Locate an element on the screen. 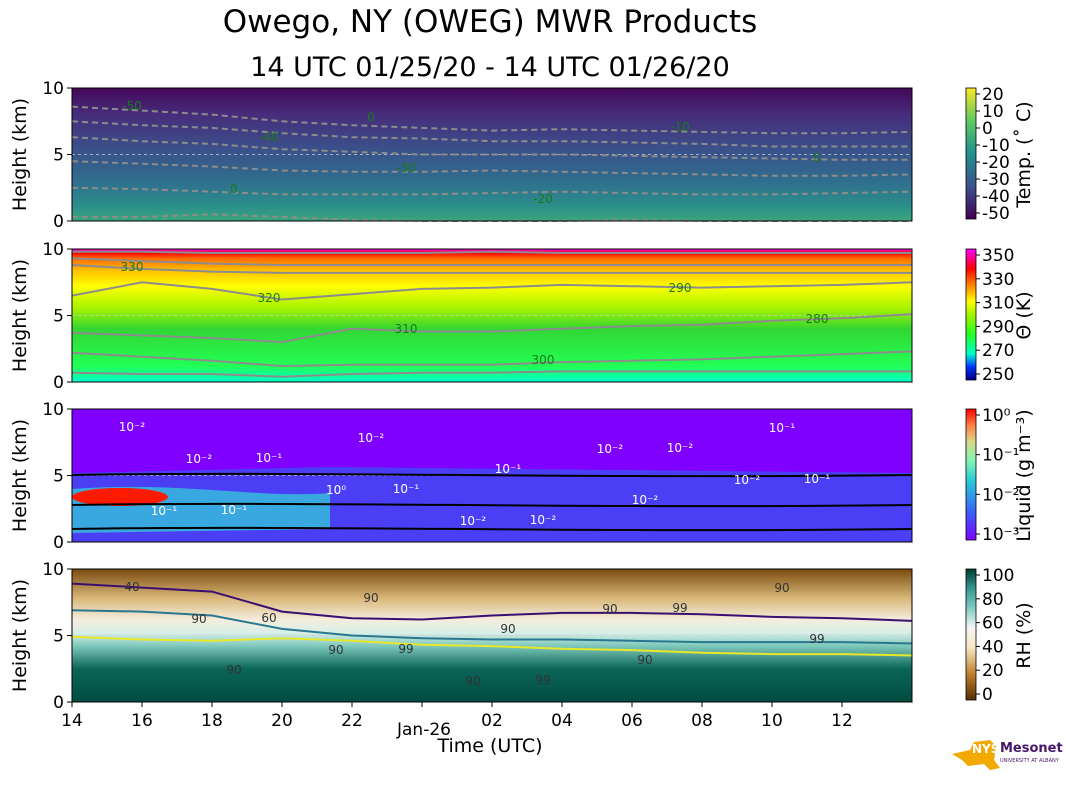 The height and width of the screenshot is (806, 1066). nys-mesonet-logo: NYS Mesonet UNIVERSITY AT ALBANY is located at coordinates (1006, 756).